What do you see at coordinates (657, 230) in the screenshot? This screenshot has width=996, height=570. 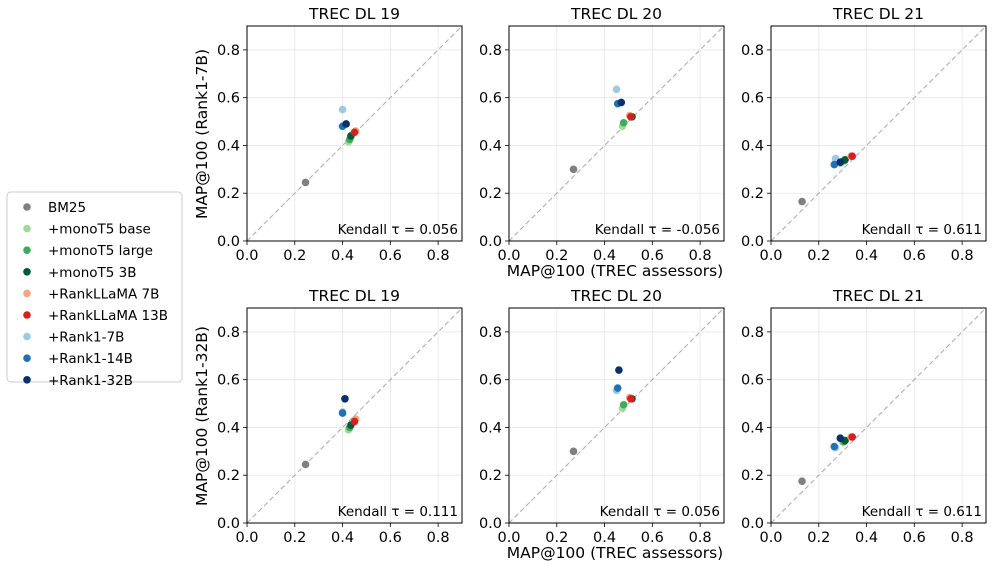 I see `kendall-tau-annotation: Kendall τ = -0.056` at bounding box center [657, 230].